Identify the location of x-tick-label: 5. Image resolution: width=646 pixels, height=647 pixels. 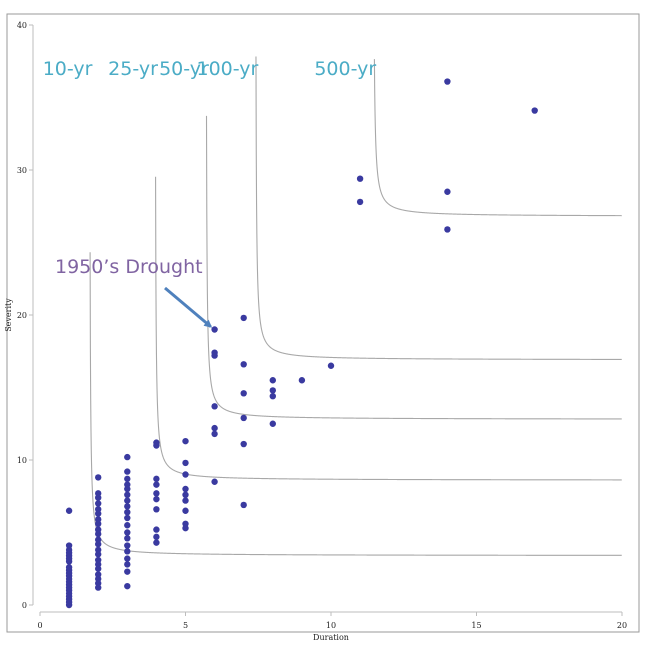
(185, 625).